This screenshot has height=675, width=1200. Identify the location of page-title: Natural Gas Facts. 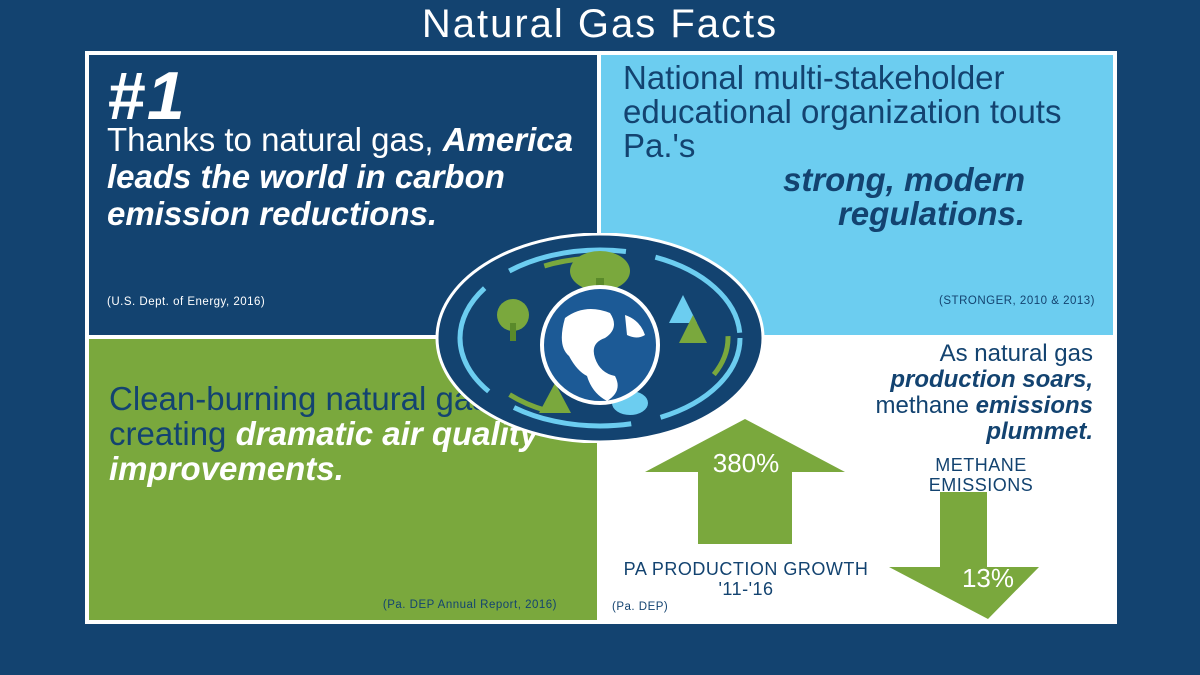
(600, 24).